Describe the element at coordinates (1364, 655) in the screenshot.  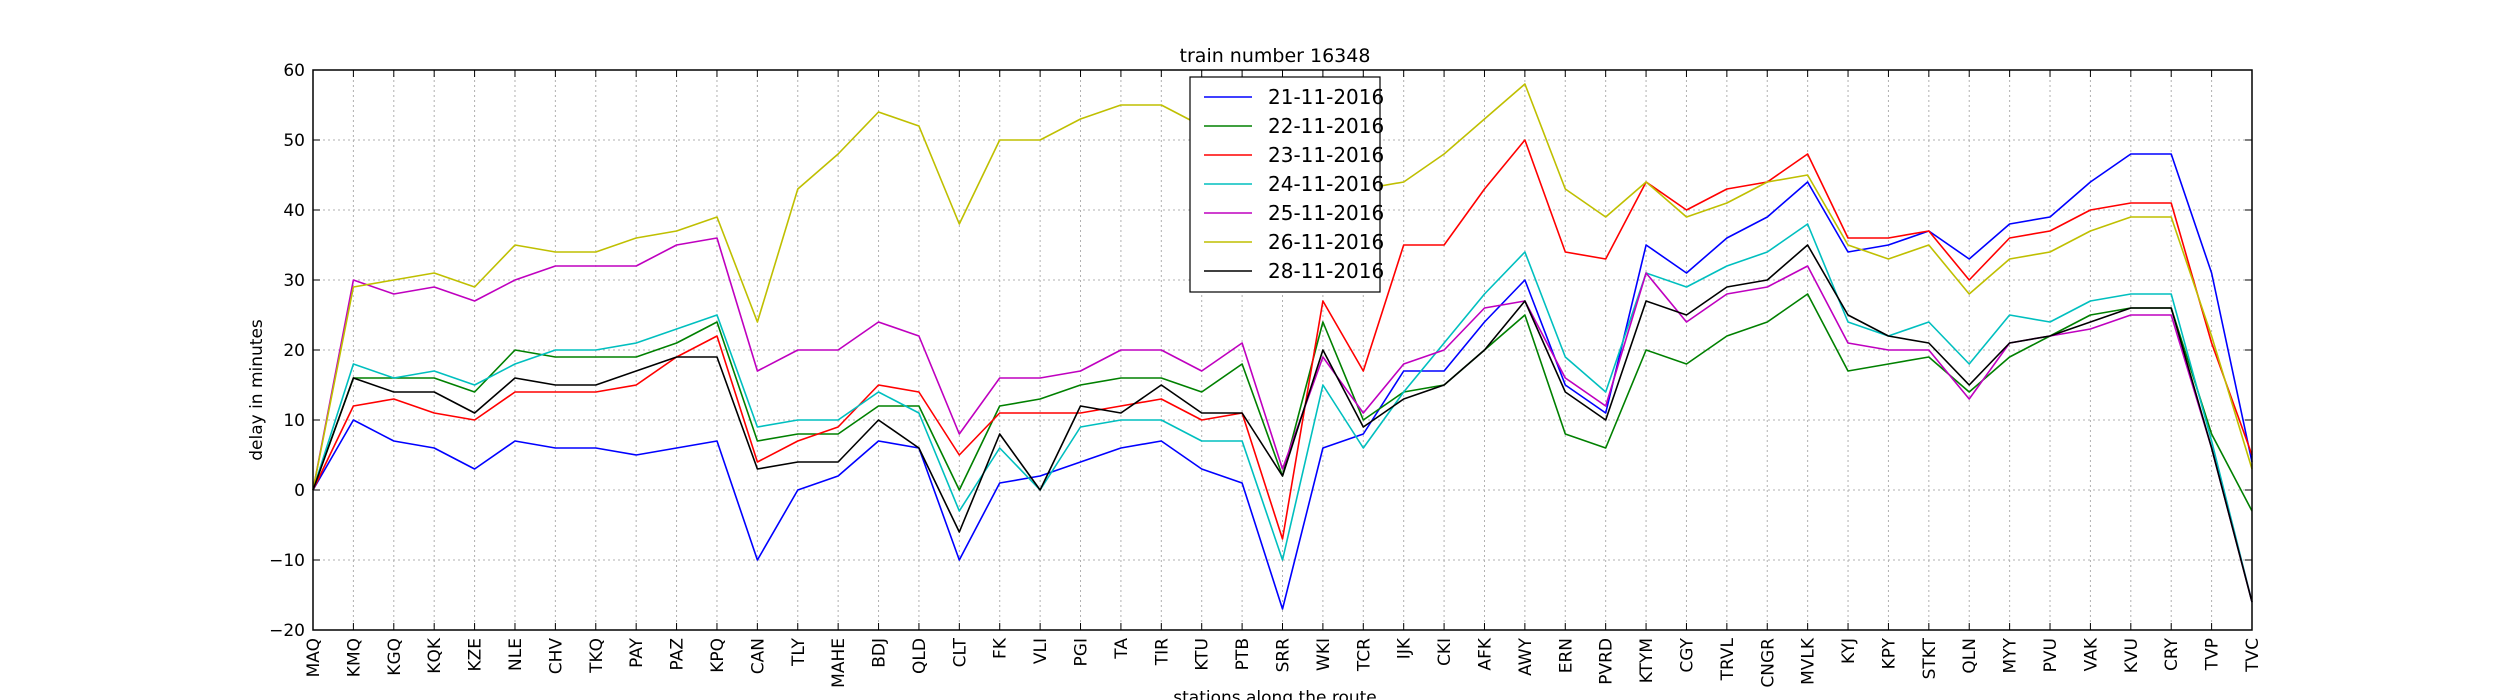
I see `x-tick-label: TCR` at that location.